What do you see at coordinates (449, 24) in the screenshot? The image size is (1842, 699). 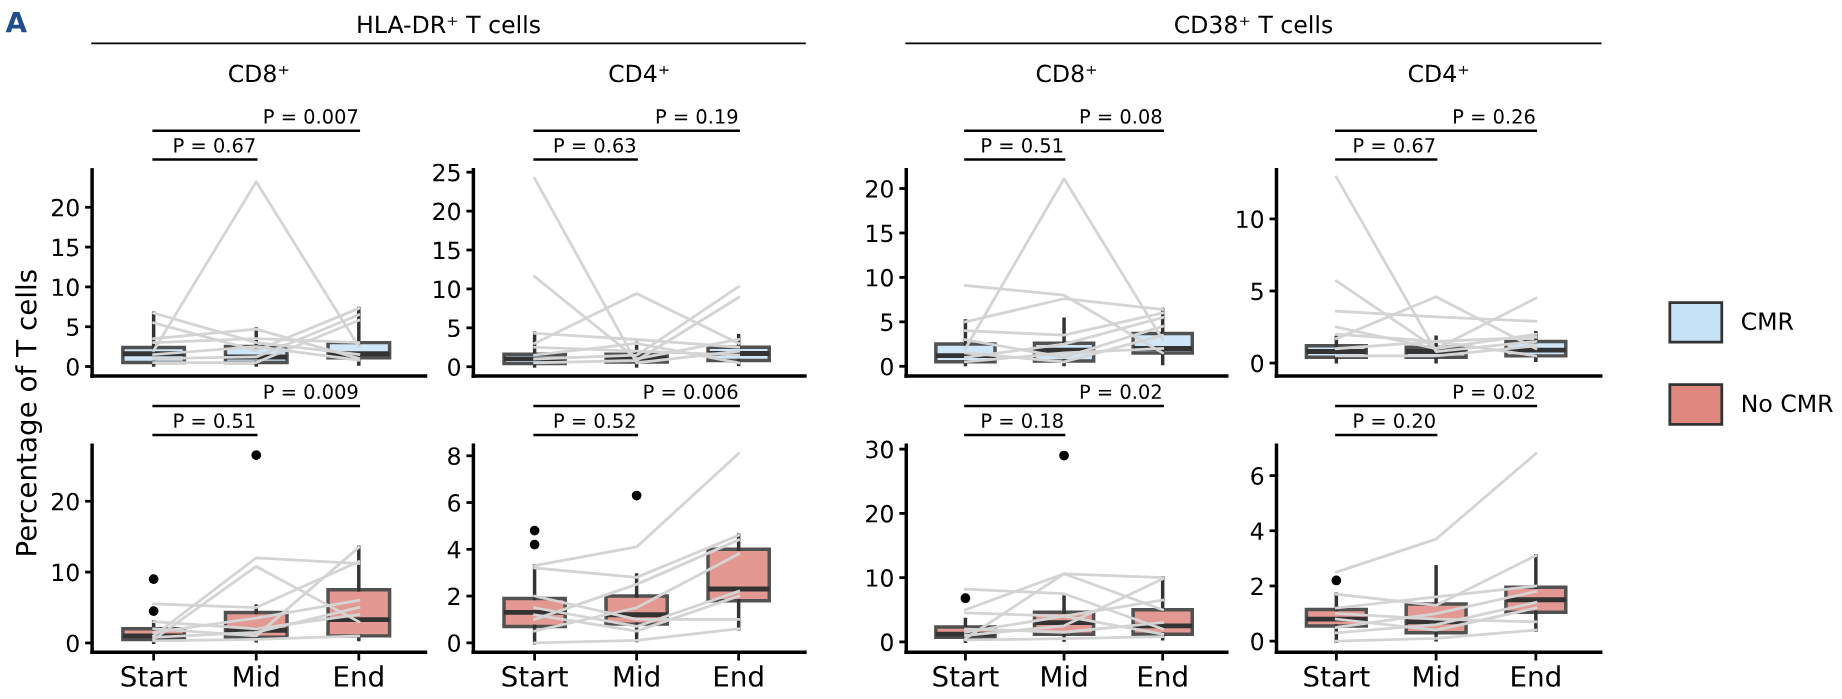 I see `chart-title: HLA-DR⁺ T cells` at bounding box center [449, 24].